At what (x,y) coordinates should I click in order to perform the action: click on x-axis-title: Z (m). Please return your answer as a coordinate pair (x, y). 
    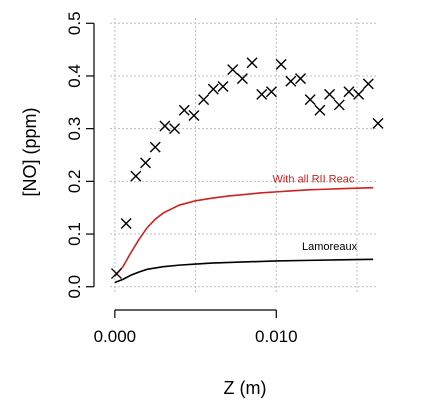
    Looking at the image, I should click on (245, 388).